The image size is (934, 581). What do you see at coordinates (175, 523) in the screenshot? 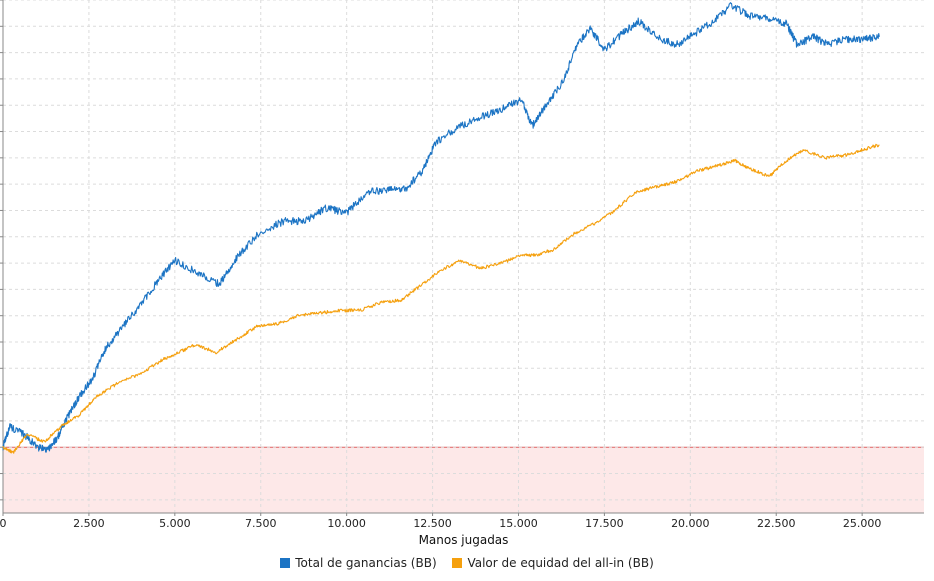
I see `x-tick-label: 5.000` at bounding box center [175, 523].